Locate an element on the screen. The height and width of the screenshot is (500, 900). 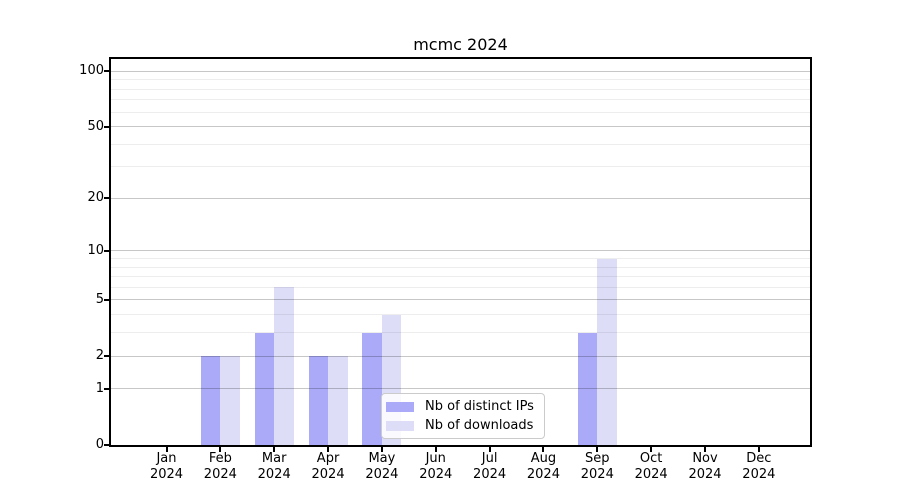
x-tick-month: Aug is located at coordinates (543, 458).